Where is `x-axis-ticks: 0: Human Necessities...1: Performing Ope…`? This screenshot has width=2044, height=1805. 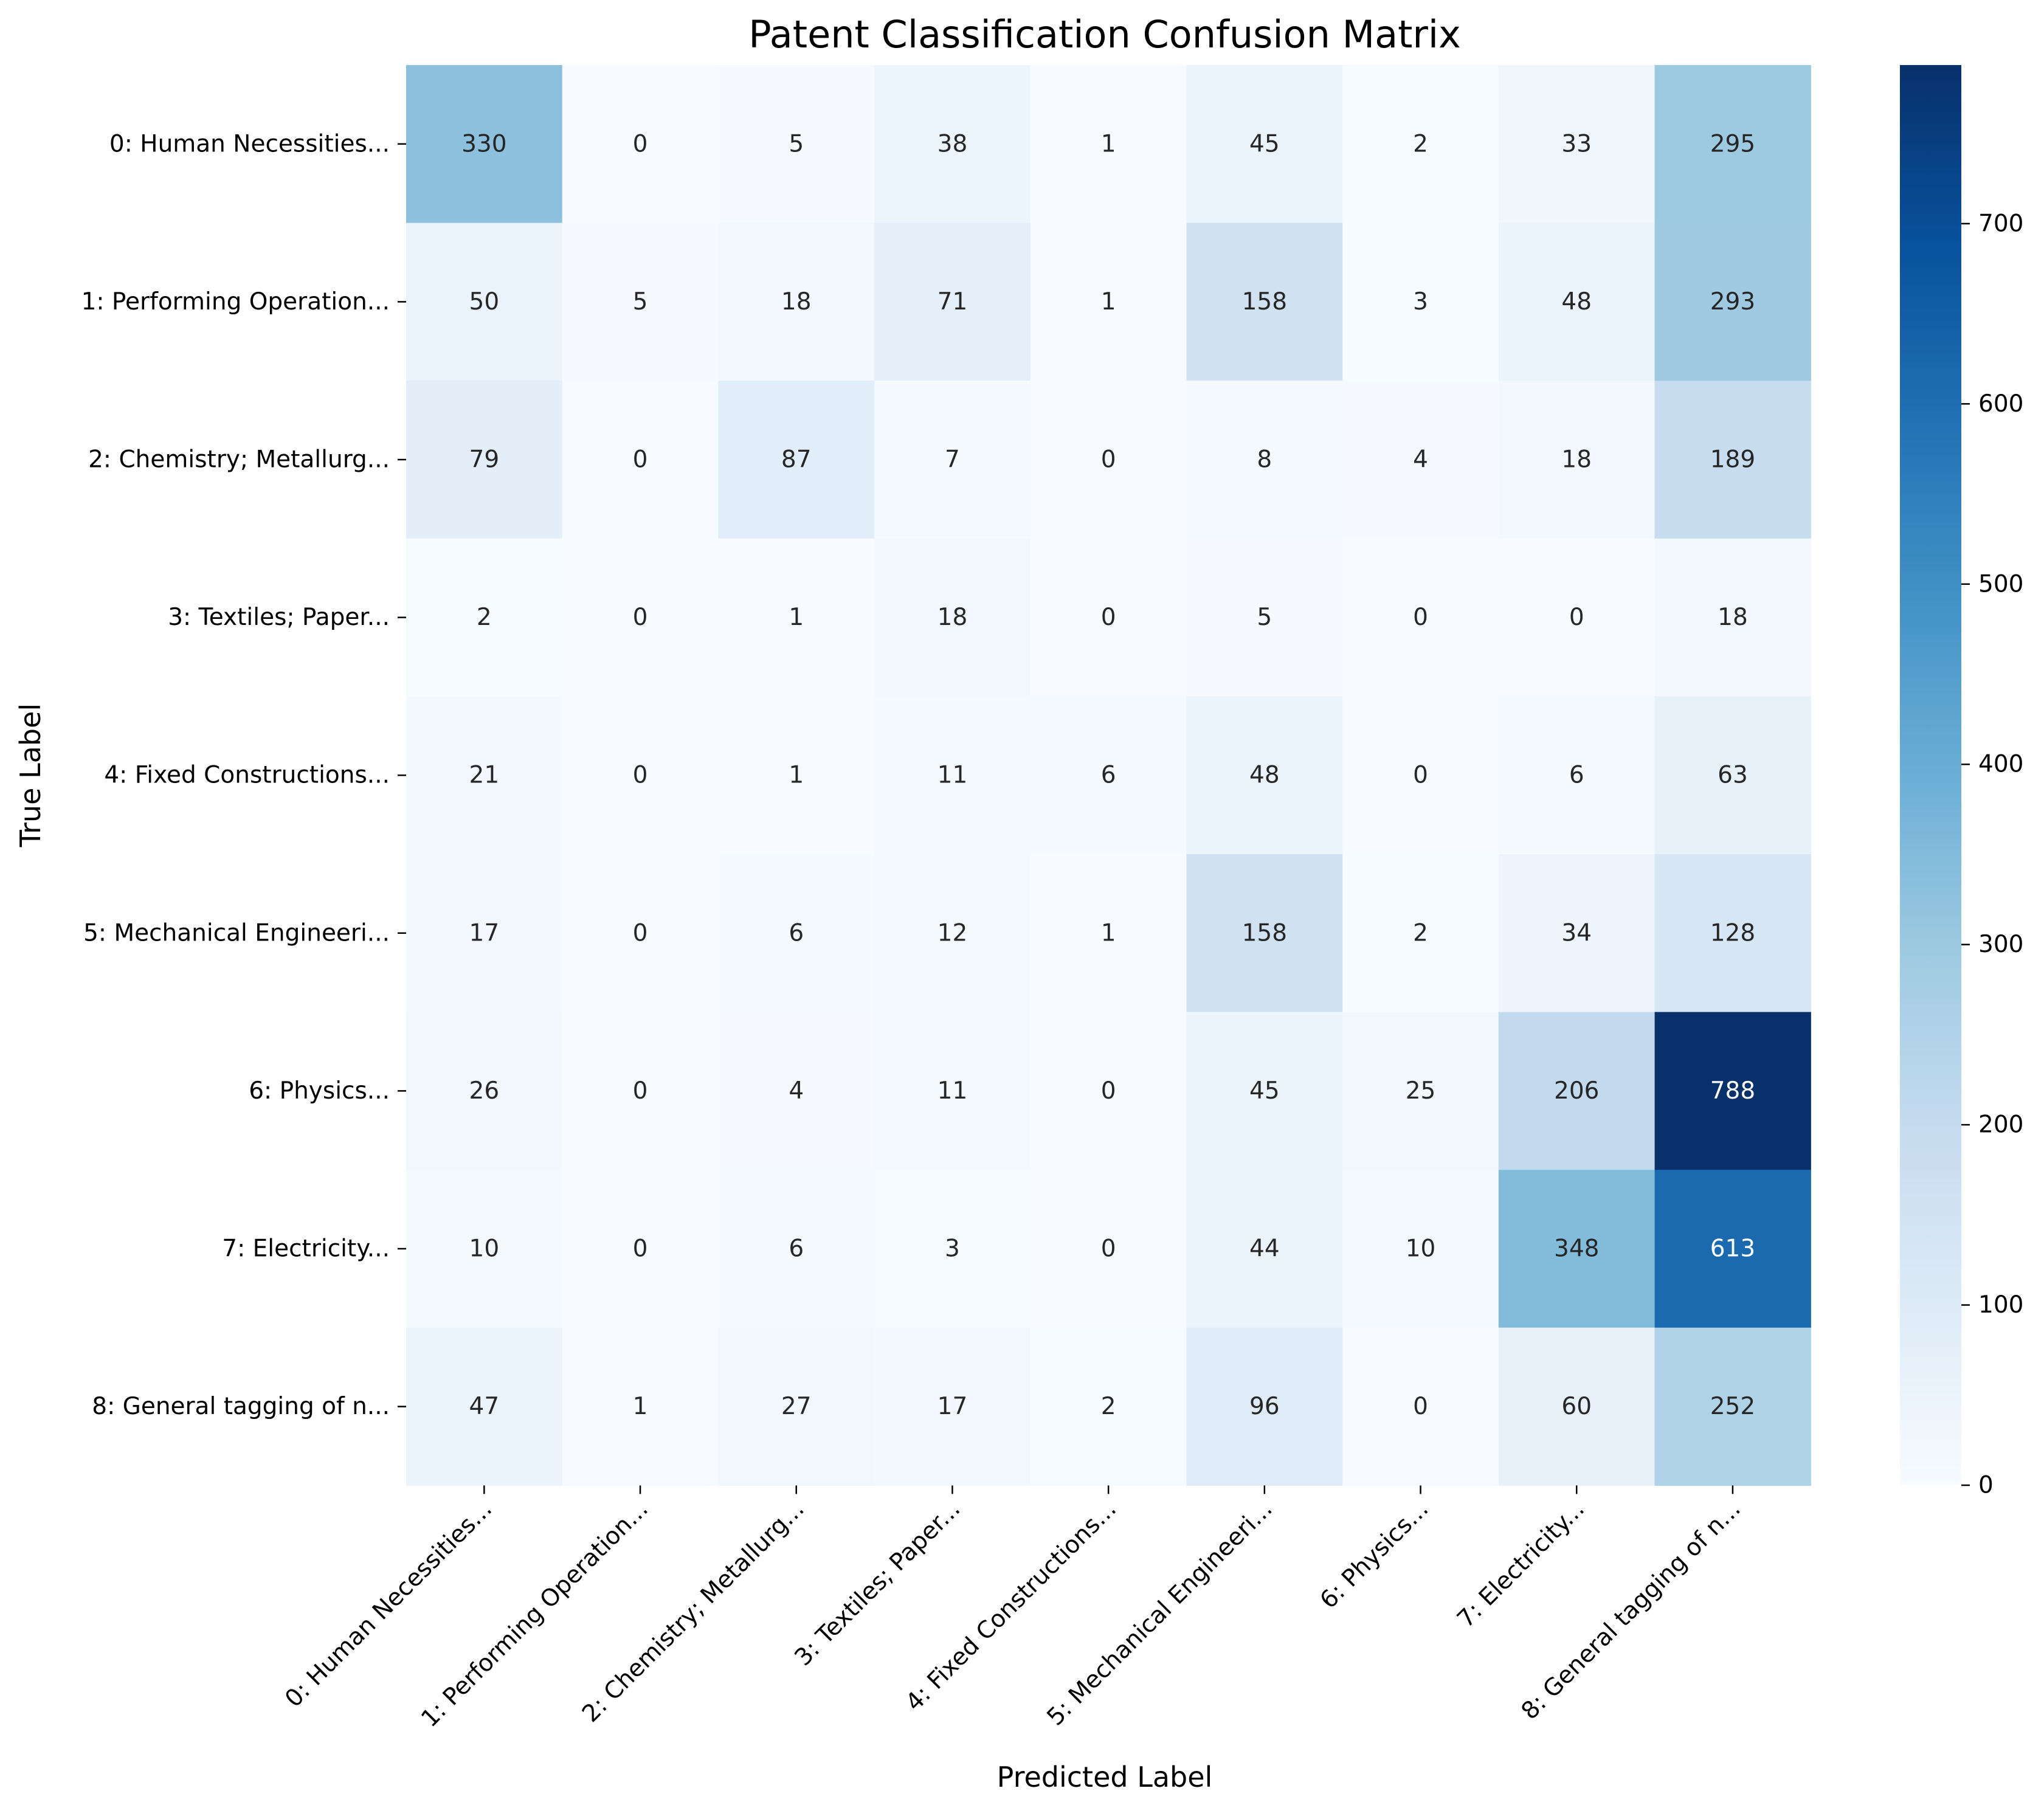
x-axis-ticks: 0: Human Necessities...1: Performing Ope… is located at coordinates (1012, 1609).